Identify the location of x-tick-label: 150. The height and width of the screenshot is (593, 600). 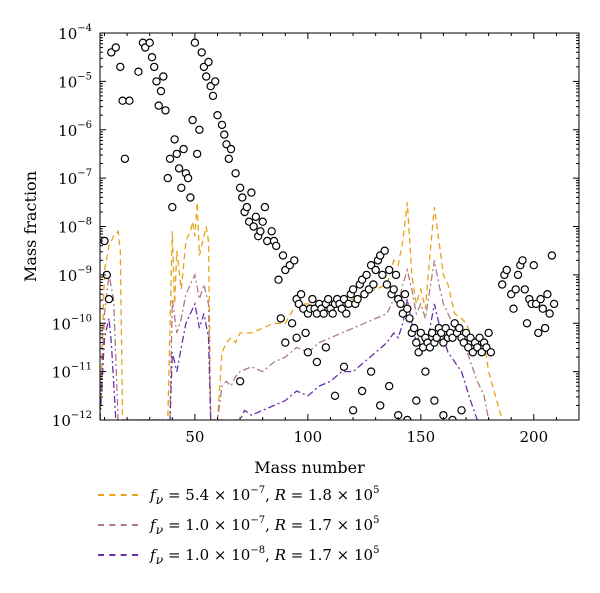
(421, 437).